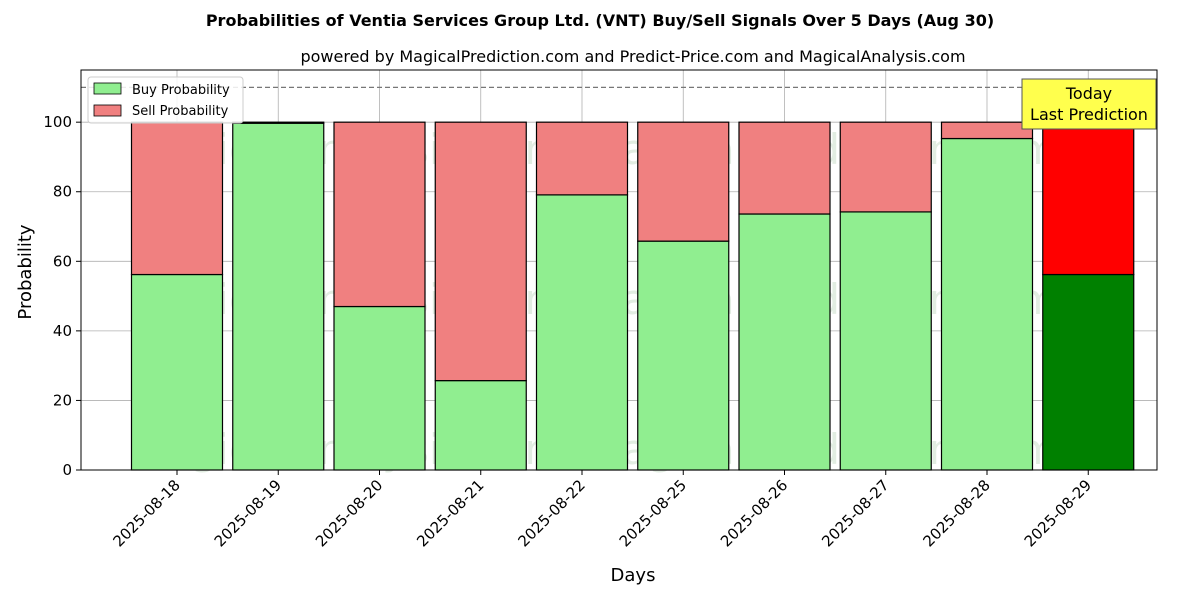 The width and height of the screenshot is (1200, 600). Describe the element at coordinates (62, 331) in the screenshot. I see `y-tick-label: 40` at that location.